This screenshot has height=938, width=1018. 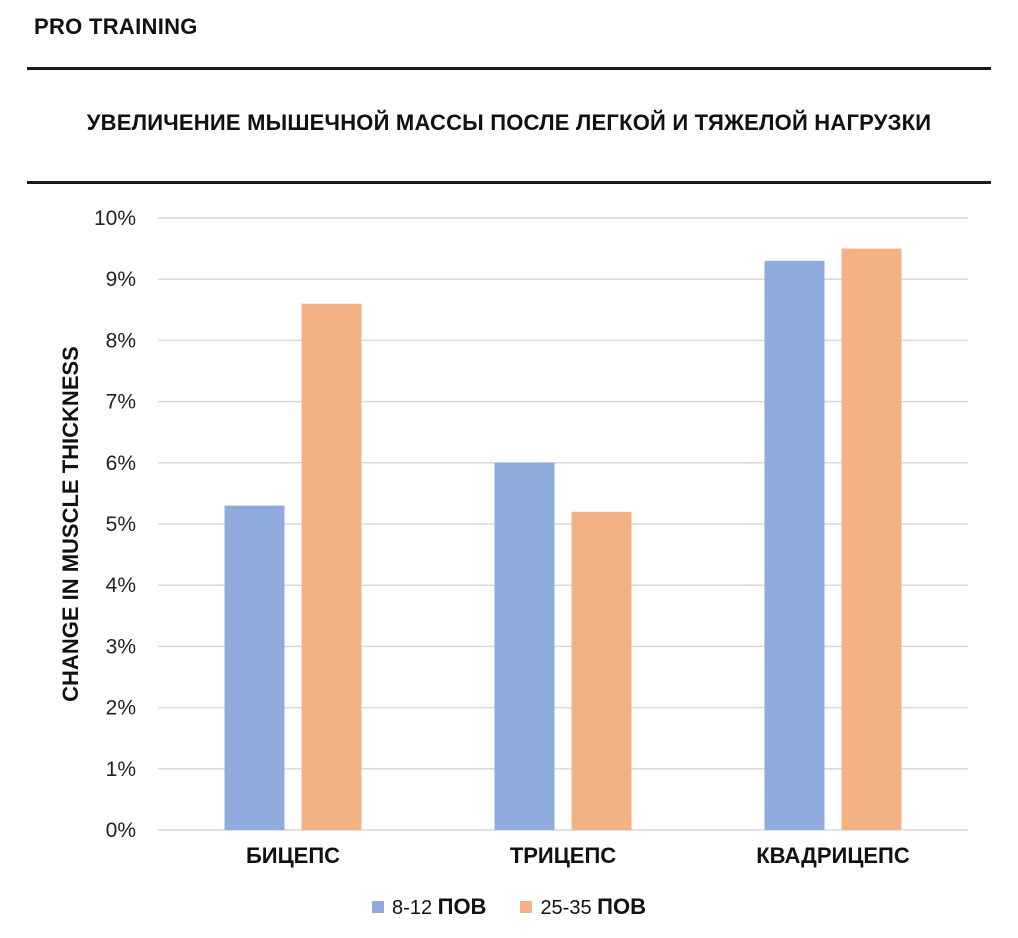 I want to click on y-tick-label: 1%, so click(x=121, y=769).